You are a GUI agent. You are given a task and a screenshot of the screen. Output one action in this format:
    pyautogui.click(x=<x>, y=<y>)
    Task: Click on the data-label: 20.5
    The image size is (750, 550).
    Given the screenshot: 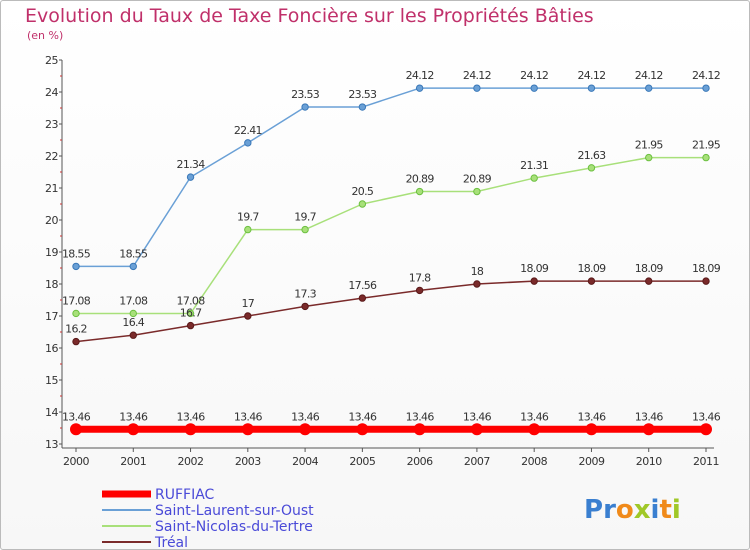 What is the action you would take?
    pyautogui.click(x=363, y=191)
    